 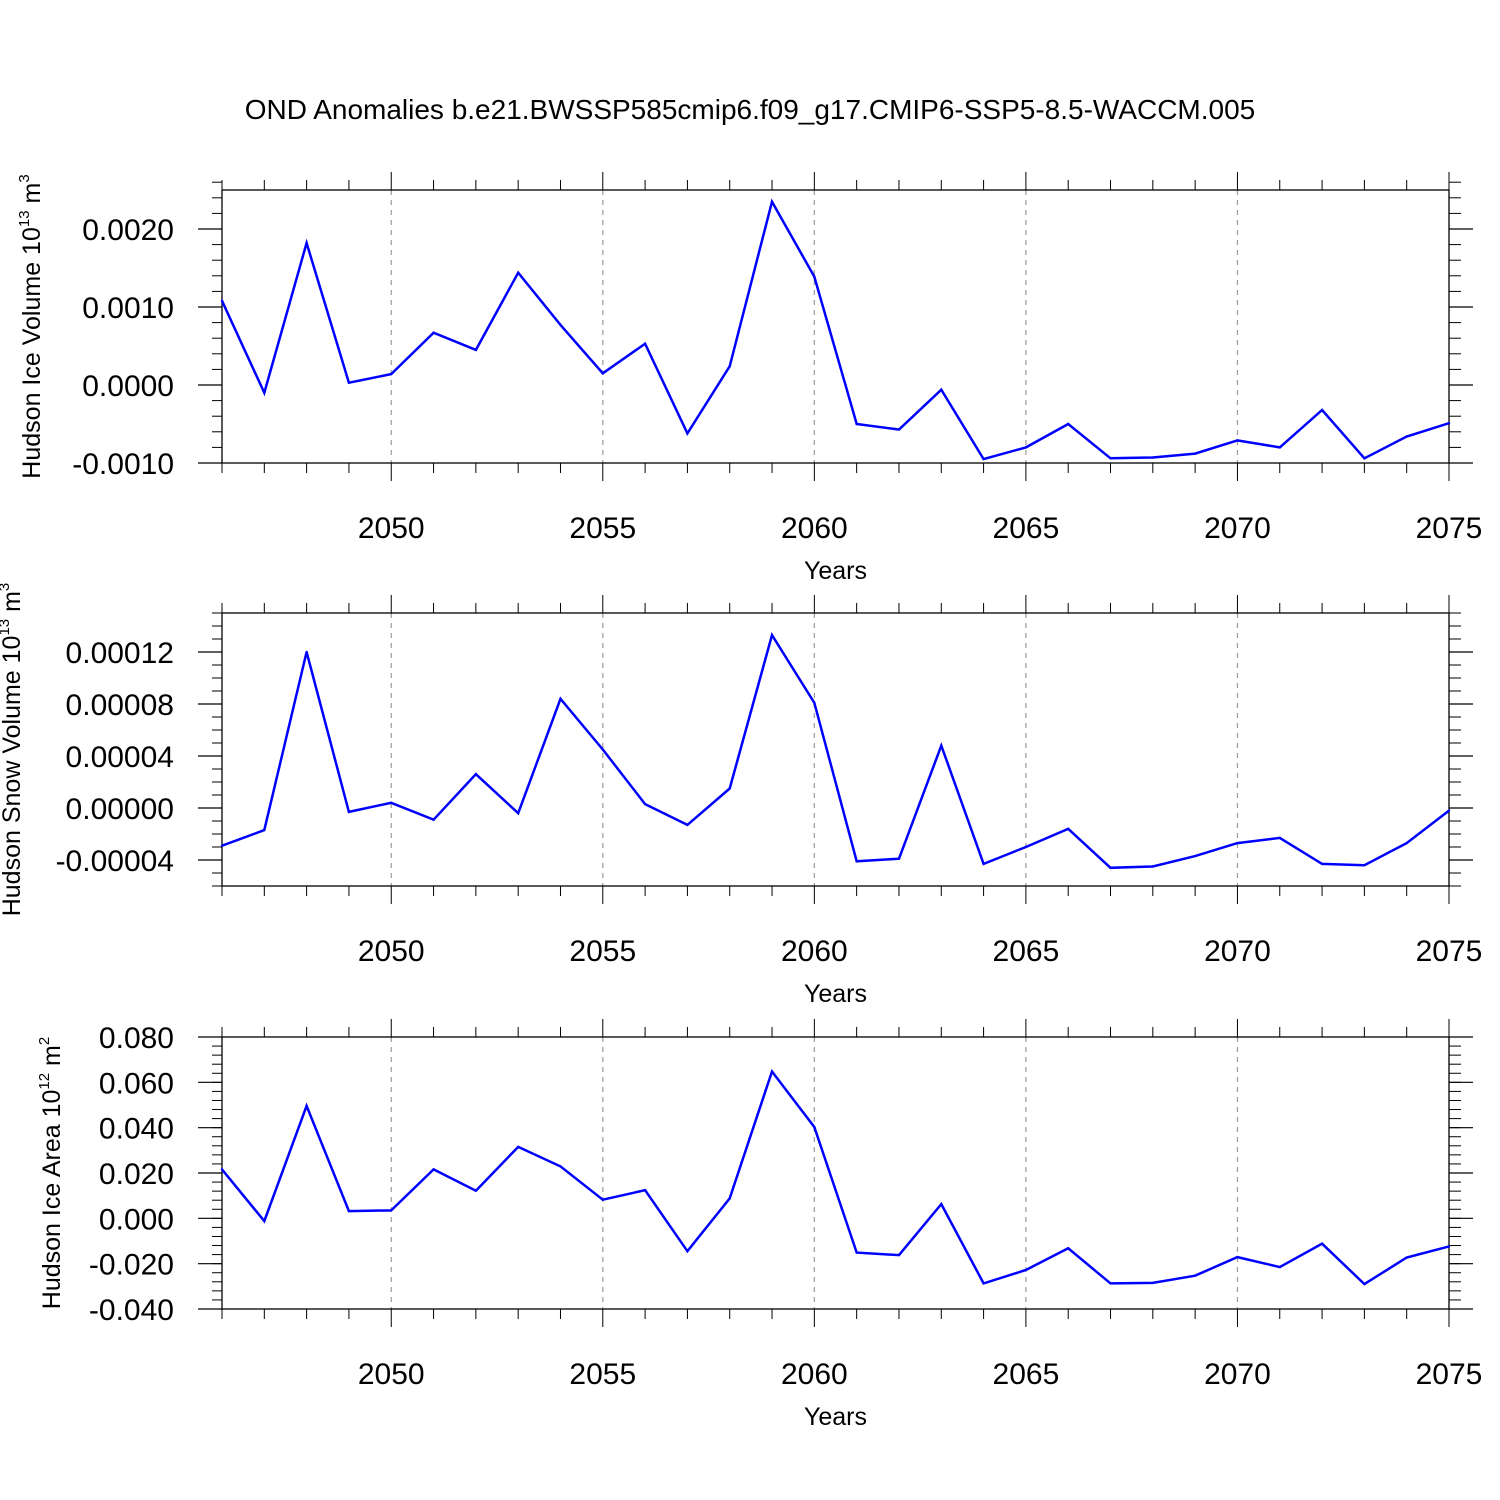 What do you see at coordinates (131, 1310) in the screenshot?
I see `y-tick-label: -0.040` at bounding box center [131, 1310].